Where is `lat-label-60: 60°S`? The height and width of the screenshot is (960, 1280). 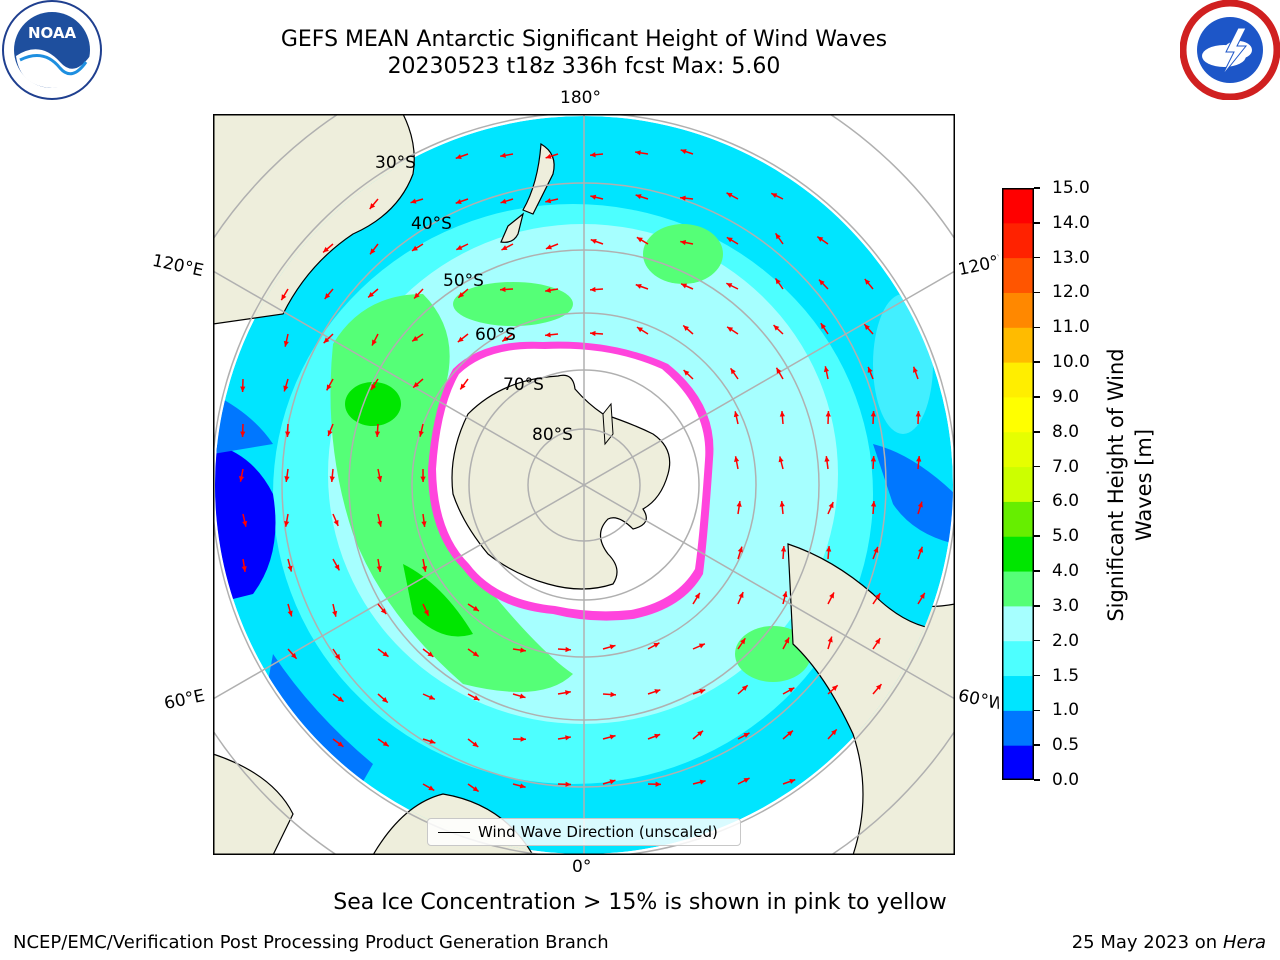 lat-label-60: 60°S is located at coordinates (495, 335).